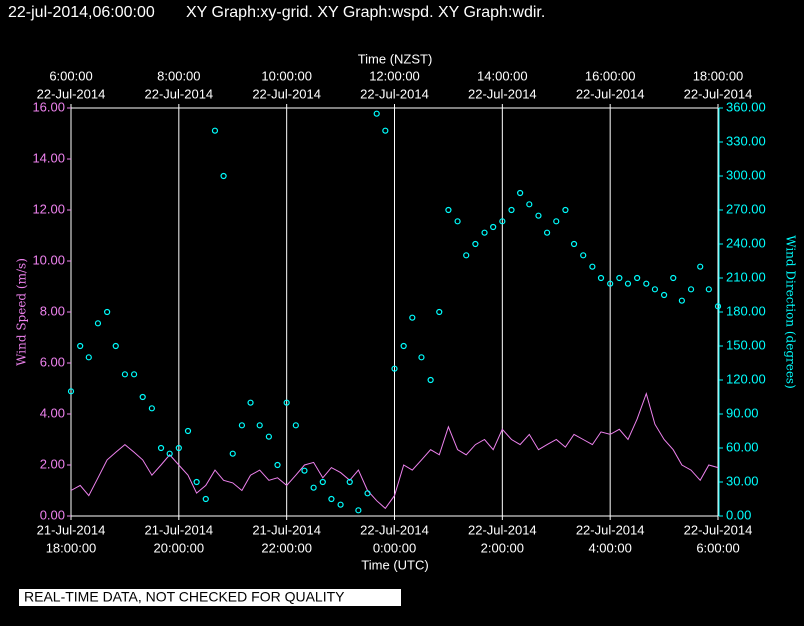 The image size is (804, 626). I want to click on y-tick-label: 16.00, so click(48, 106).